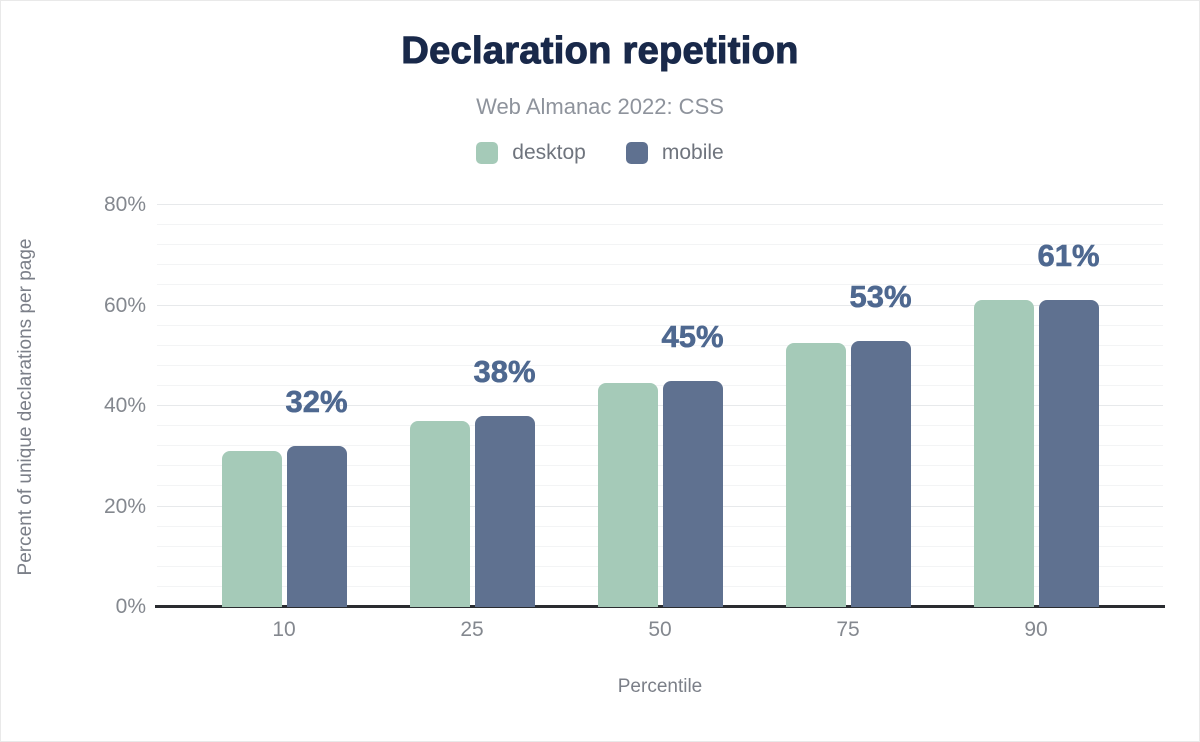 This screenshot has width=1200, height=742. I want to click on legend-item-desktop: desktop, so click(531, 153).